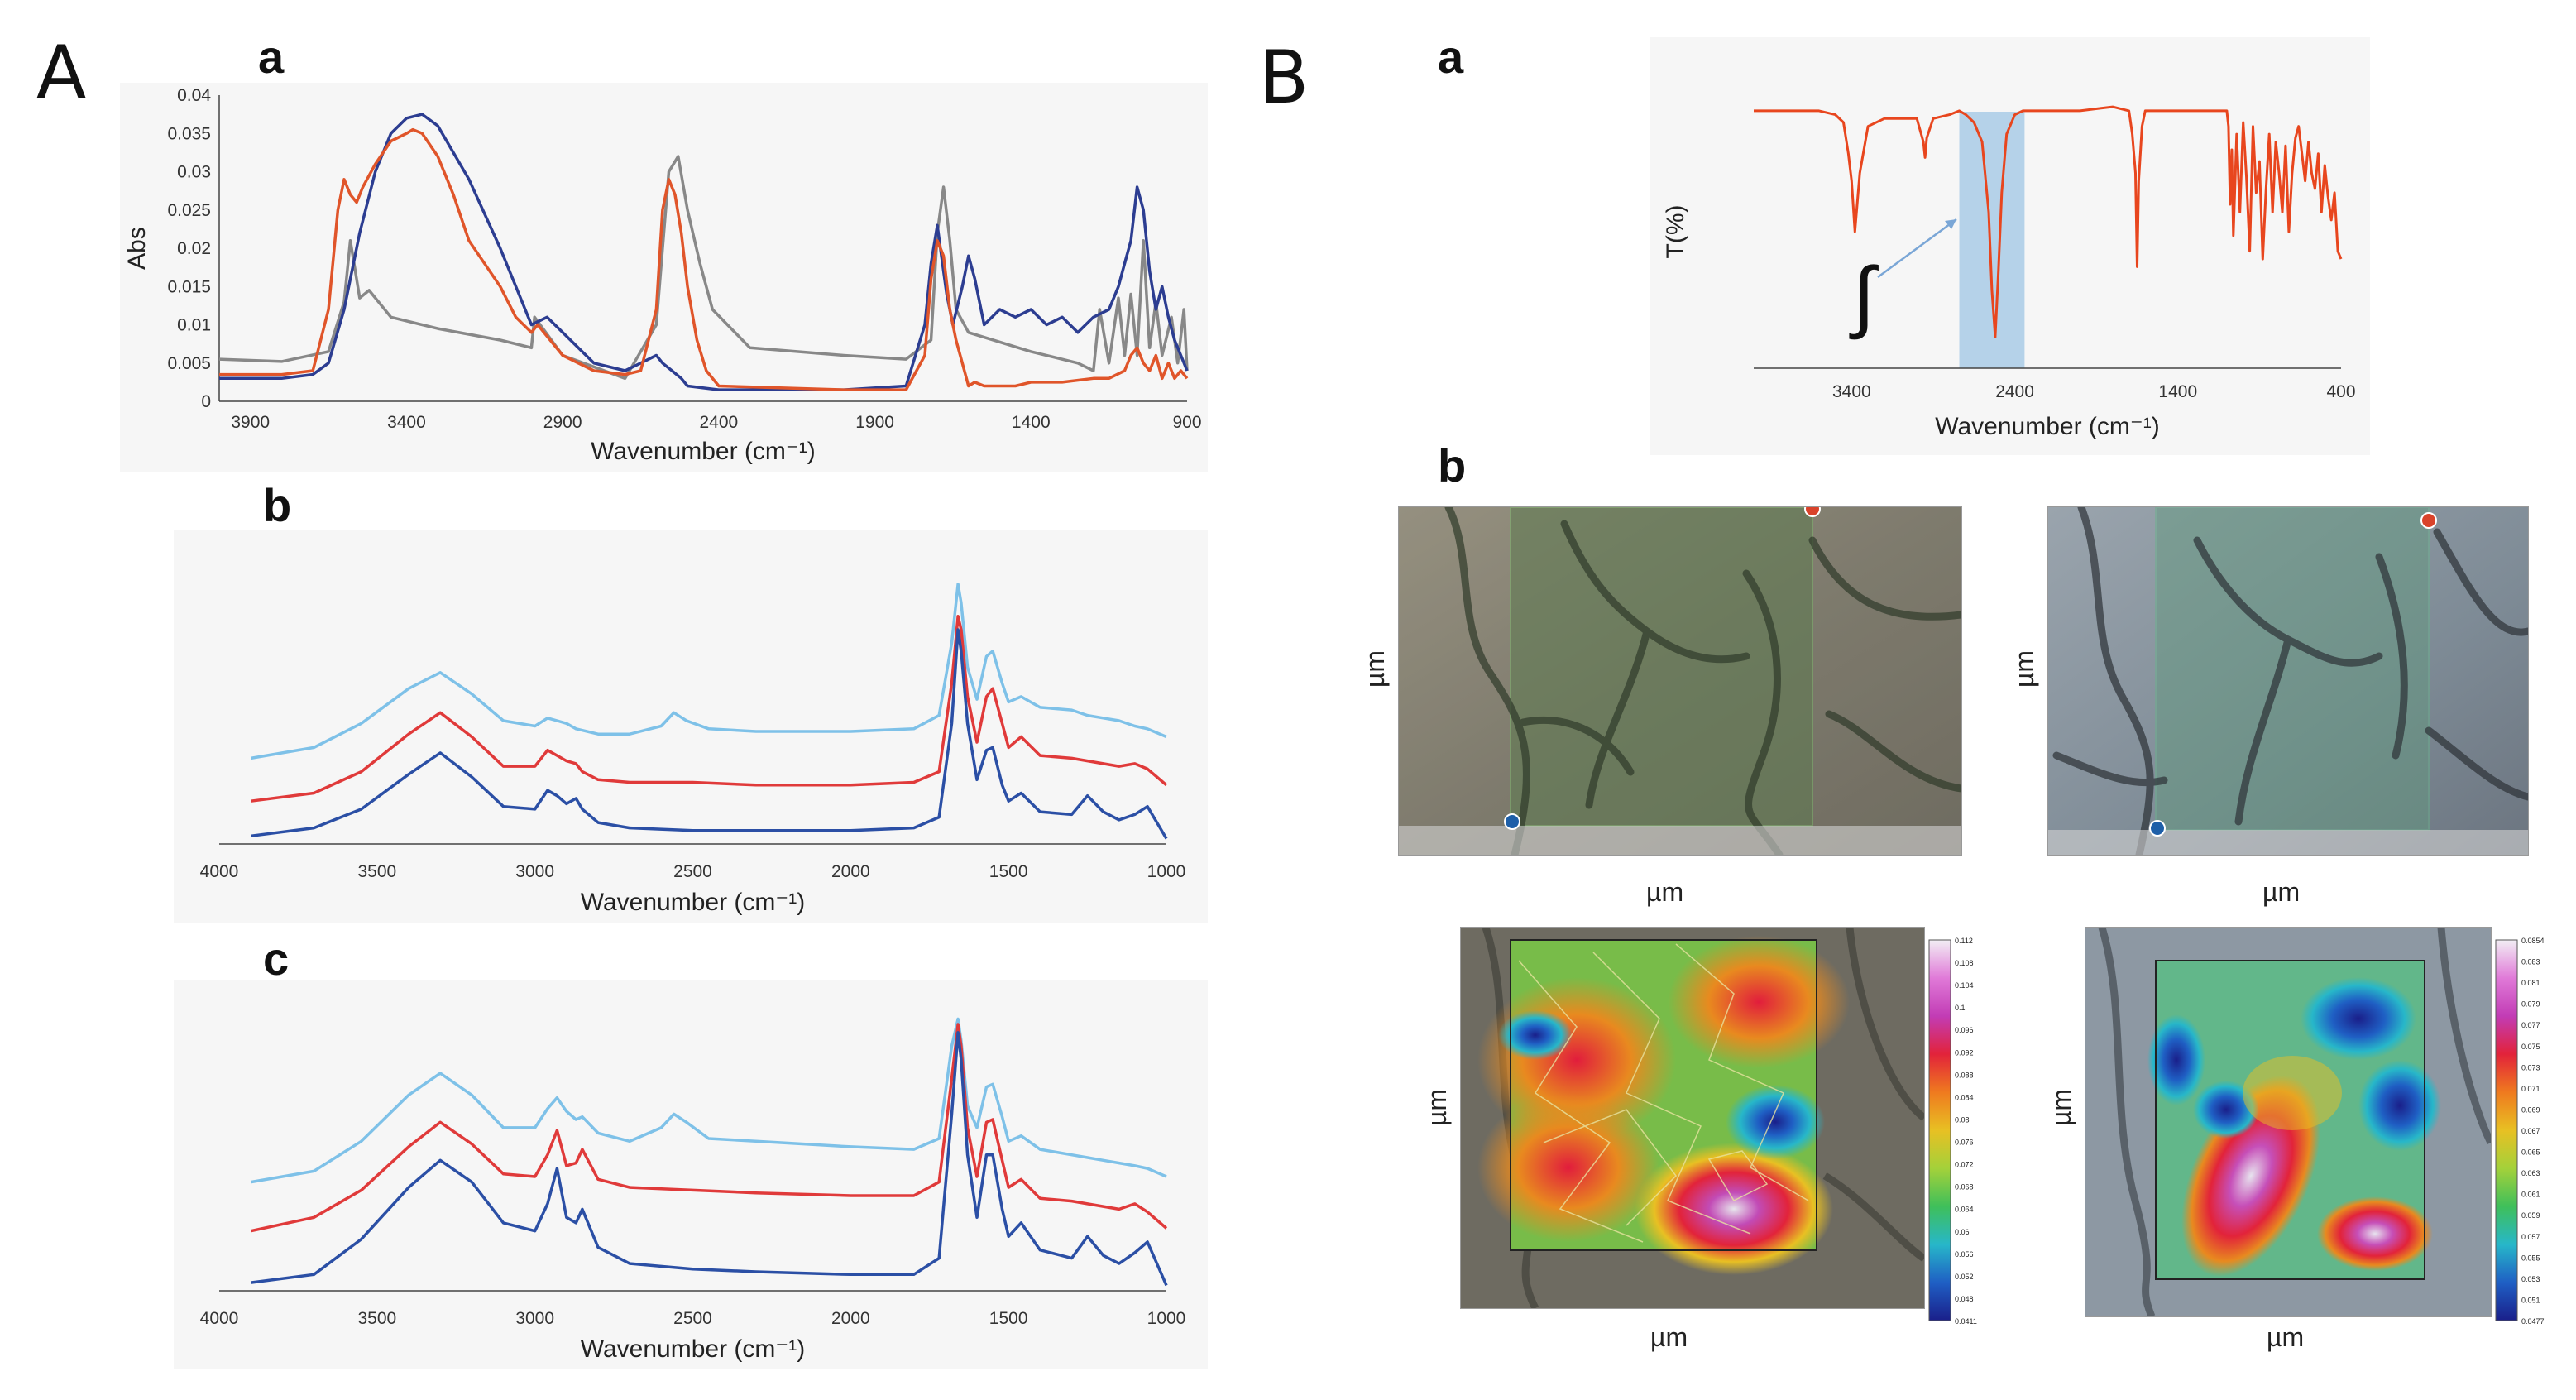  What do you see at coordinates (1965, 1165) in the screenshot?
I see `colorbar-tick-label: 0.072` at bounding box center [1965, 1165].